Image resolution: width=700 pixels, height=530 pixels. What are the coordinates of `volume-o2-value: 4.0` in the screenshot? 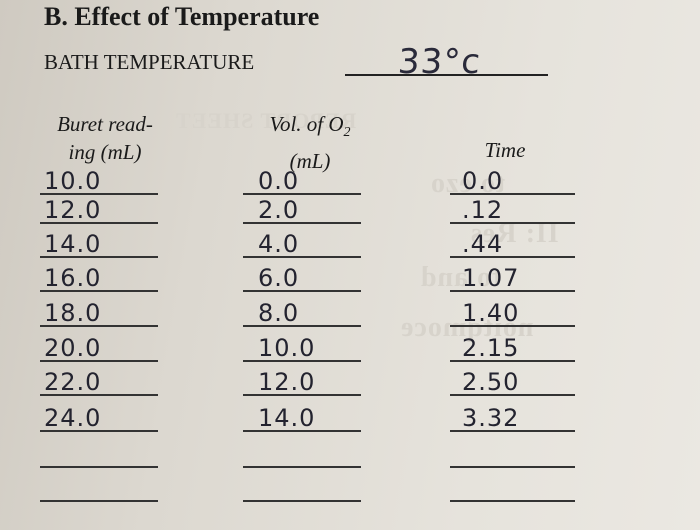 It's located at (279, 244).